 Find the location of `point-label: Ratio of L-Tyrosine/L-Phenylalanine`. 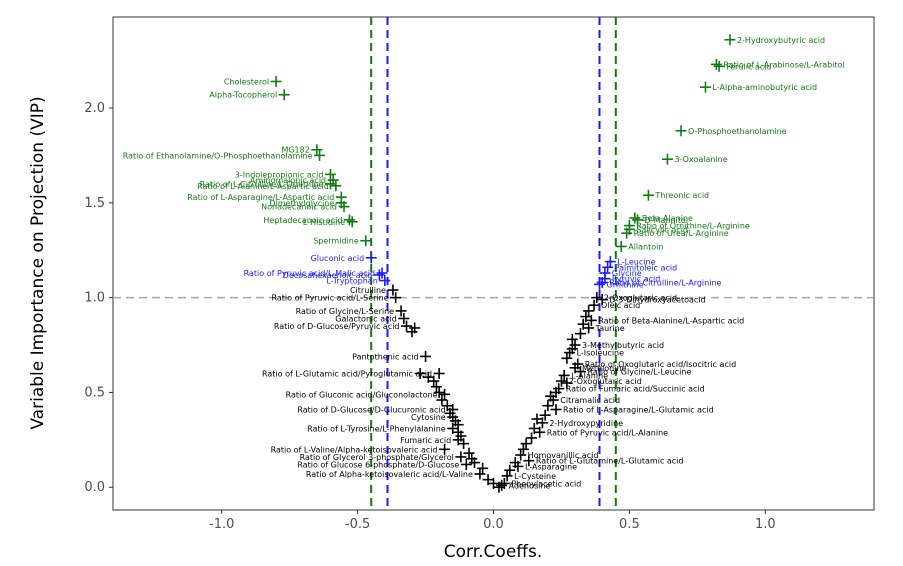

point-label: Ratio of L-Tyrosine/L-Phenylalanine is located at coordinates (376, 428).